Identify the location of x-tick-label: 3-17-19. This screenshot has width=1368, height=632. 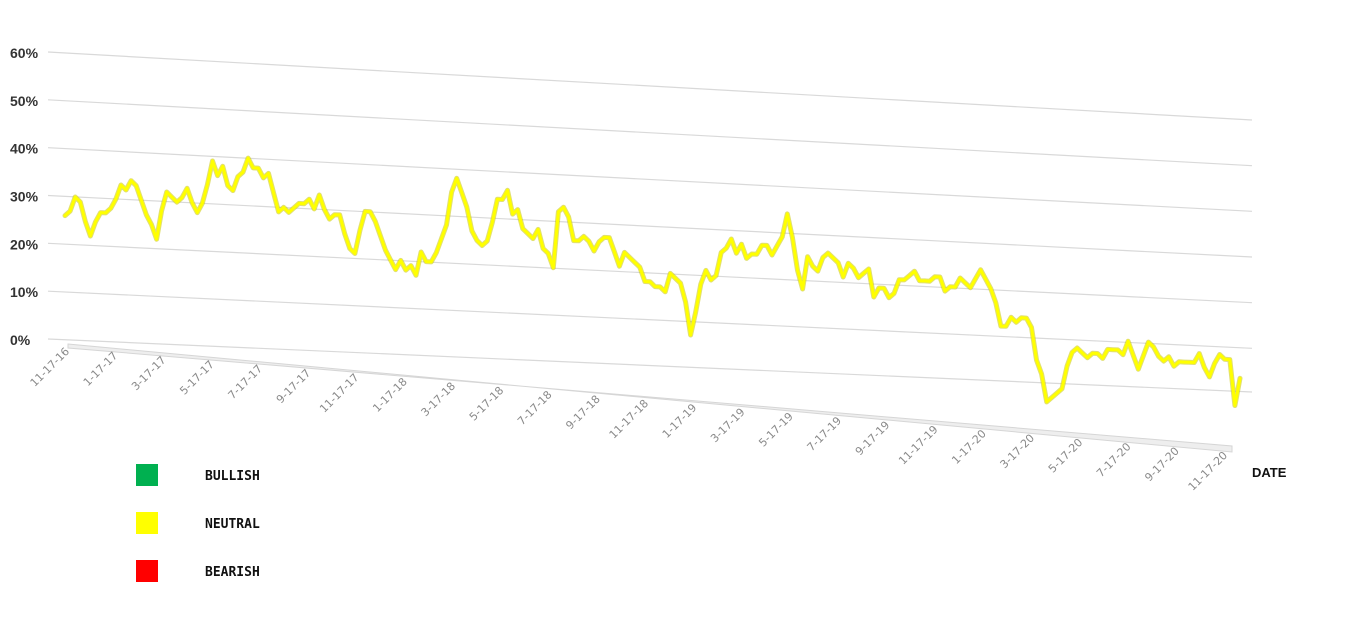
(728, 426).